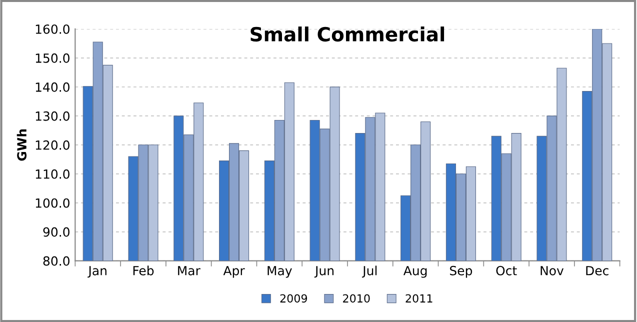 This screenshot has width=637, height=322. What do you see at coordinates (97, 272) in the screenshot?
I see `x-tick-label: Jan` at bounding box center [97, 272].